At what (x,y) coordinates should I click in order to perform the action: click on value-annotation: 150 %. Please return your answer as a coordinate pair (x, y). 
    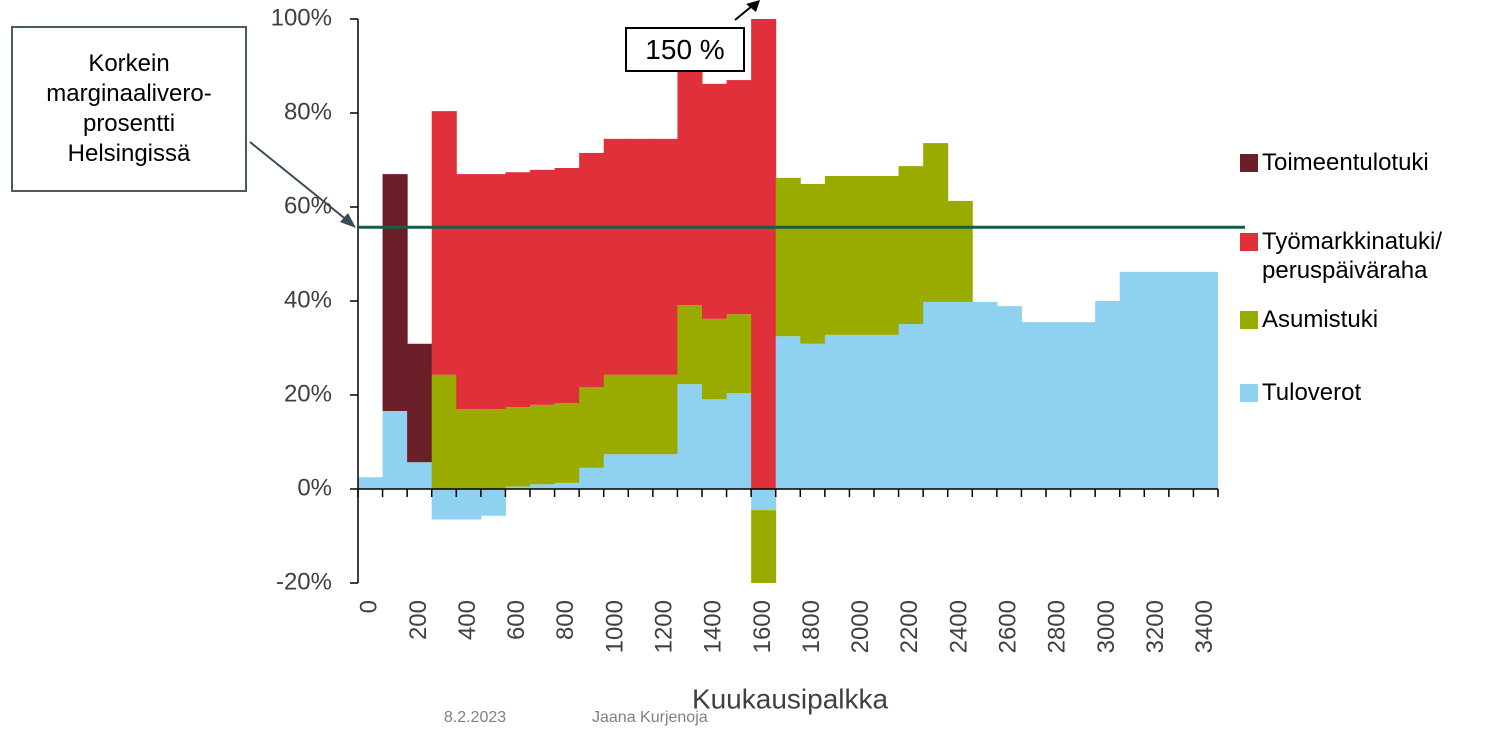
    Looking at the image, I should click on (685, 49).